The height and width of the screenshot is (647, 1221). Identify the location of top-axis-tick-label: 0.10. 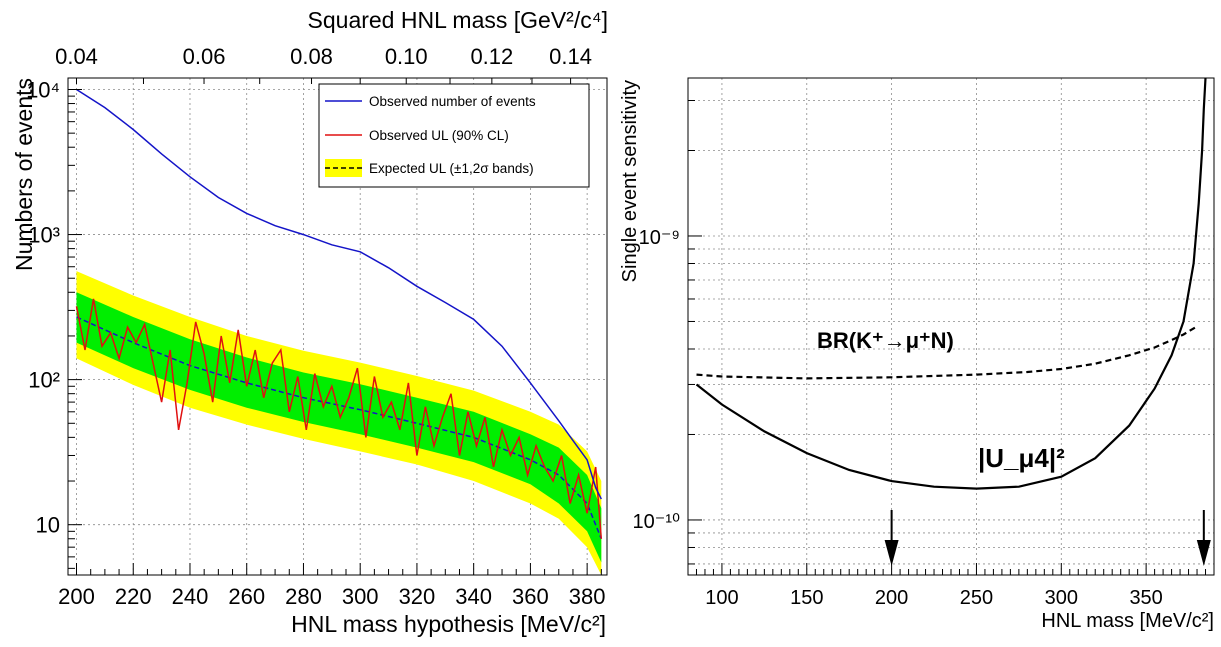
(406, 56).